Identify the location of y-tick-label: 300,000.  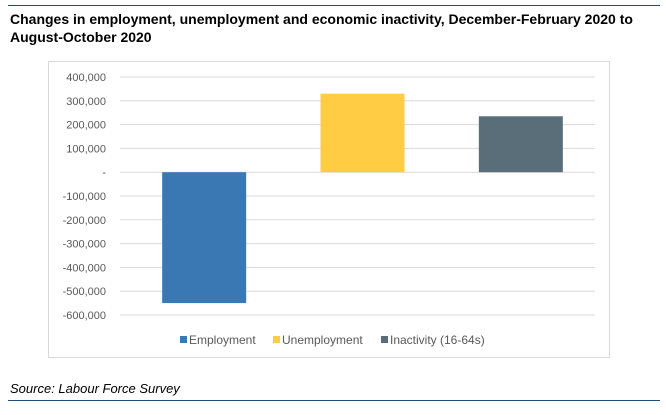
(86, 102).